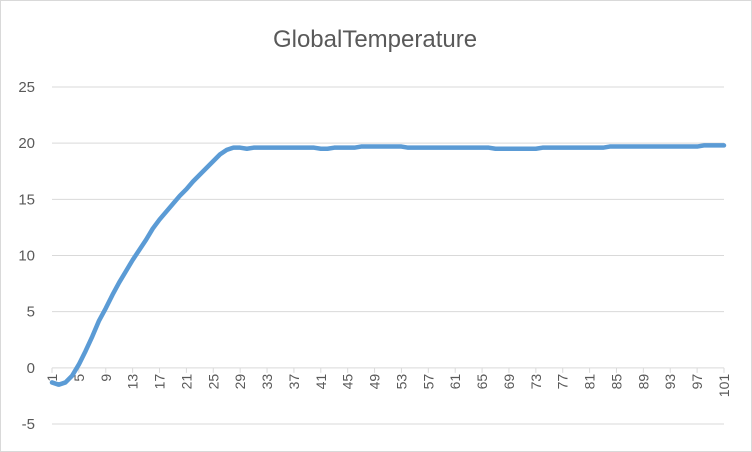 The image size is (752, 452). What do you see at coordinates (375, 39) in the screenshot?
I see `chart-title: GlobalTemperature` at bounding box center [375, 39].